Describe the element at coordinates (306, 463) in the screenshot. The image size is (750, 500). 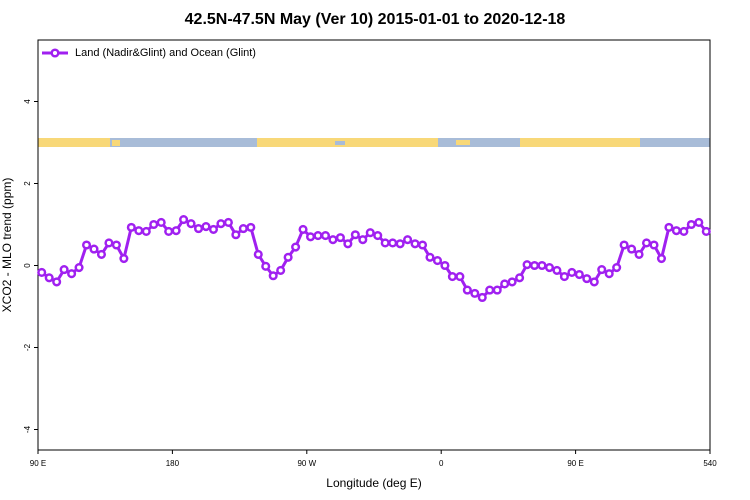
I see `x-tick-label: 90 W` at that location.